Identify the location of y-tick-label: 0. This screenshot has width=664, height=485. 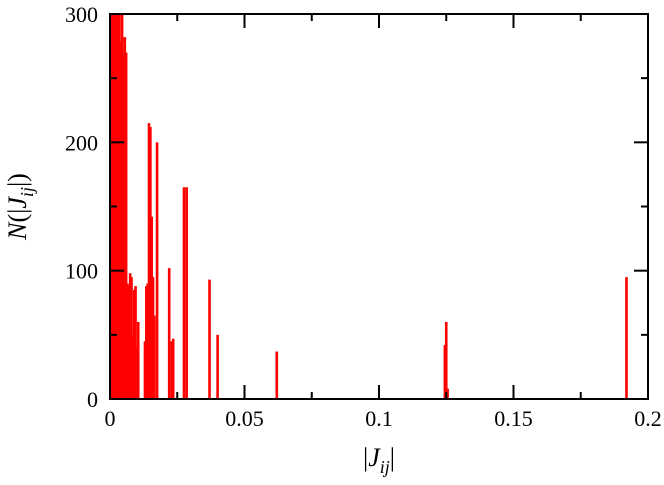
(92, 399).